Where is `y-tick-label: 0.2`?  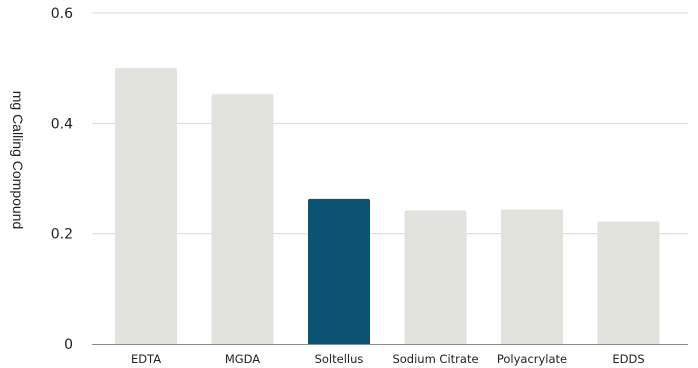
y-tick-label: 0.2 is located at coordinates (62, 235).